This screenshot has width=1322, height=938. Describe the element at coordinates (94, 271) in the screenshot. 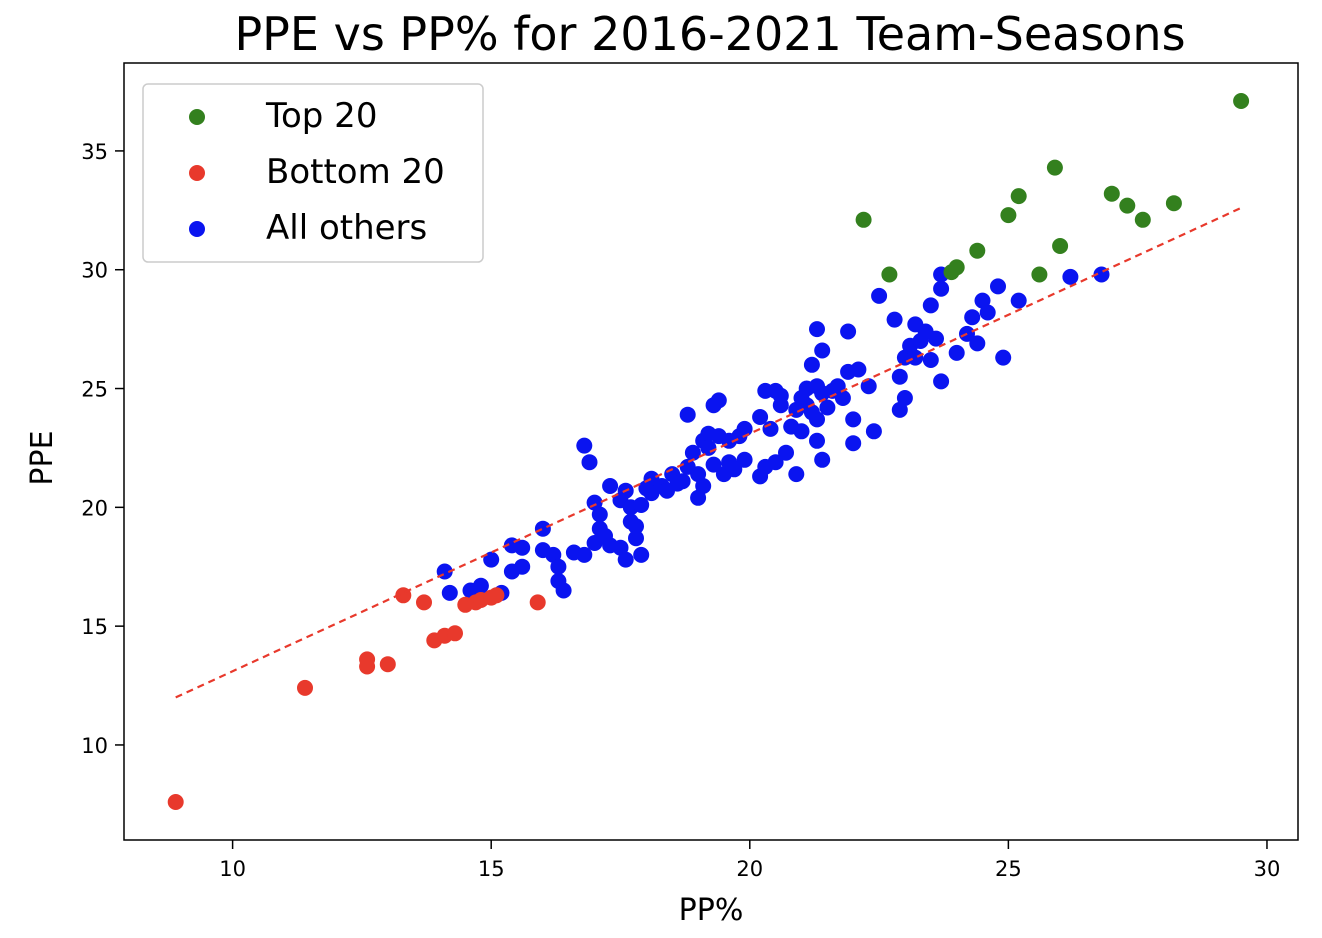

I see `y-tick-label-30: 30` at that location.